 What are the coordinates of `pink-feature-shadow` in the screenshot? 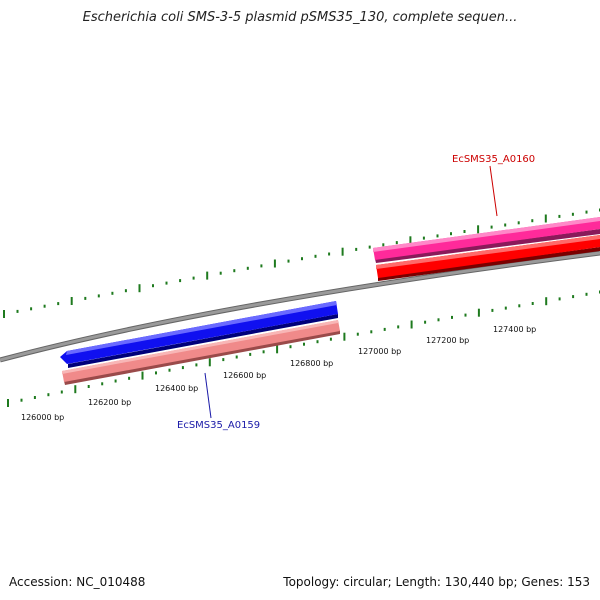 It's located at (487, 246).